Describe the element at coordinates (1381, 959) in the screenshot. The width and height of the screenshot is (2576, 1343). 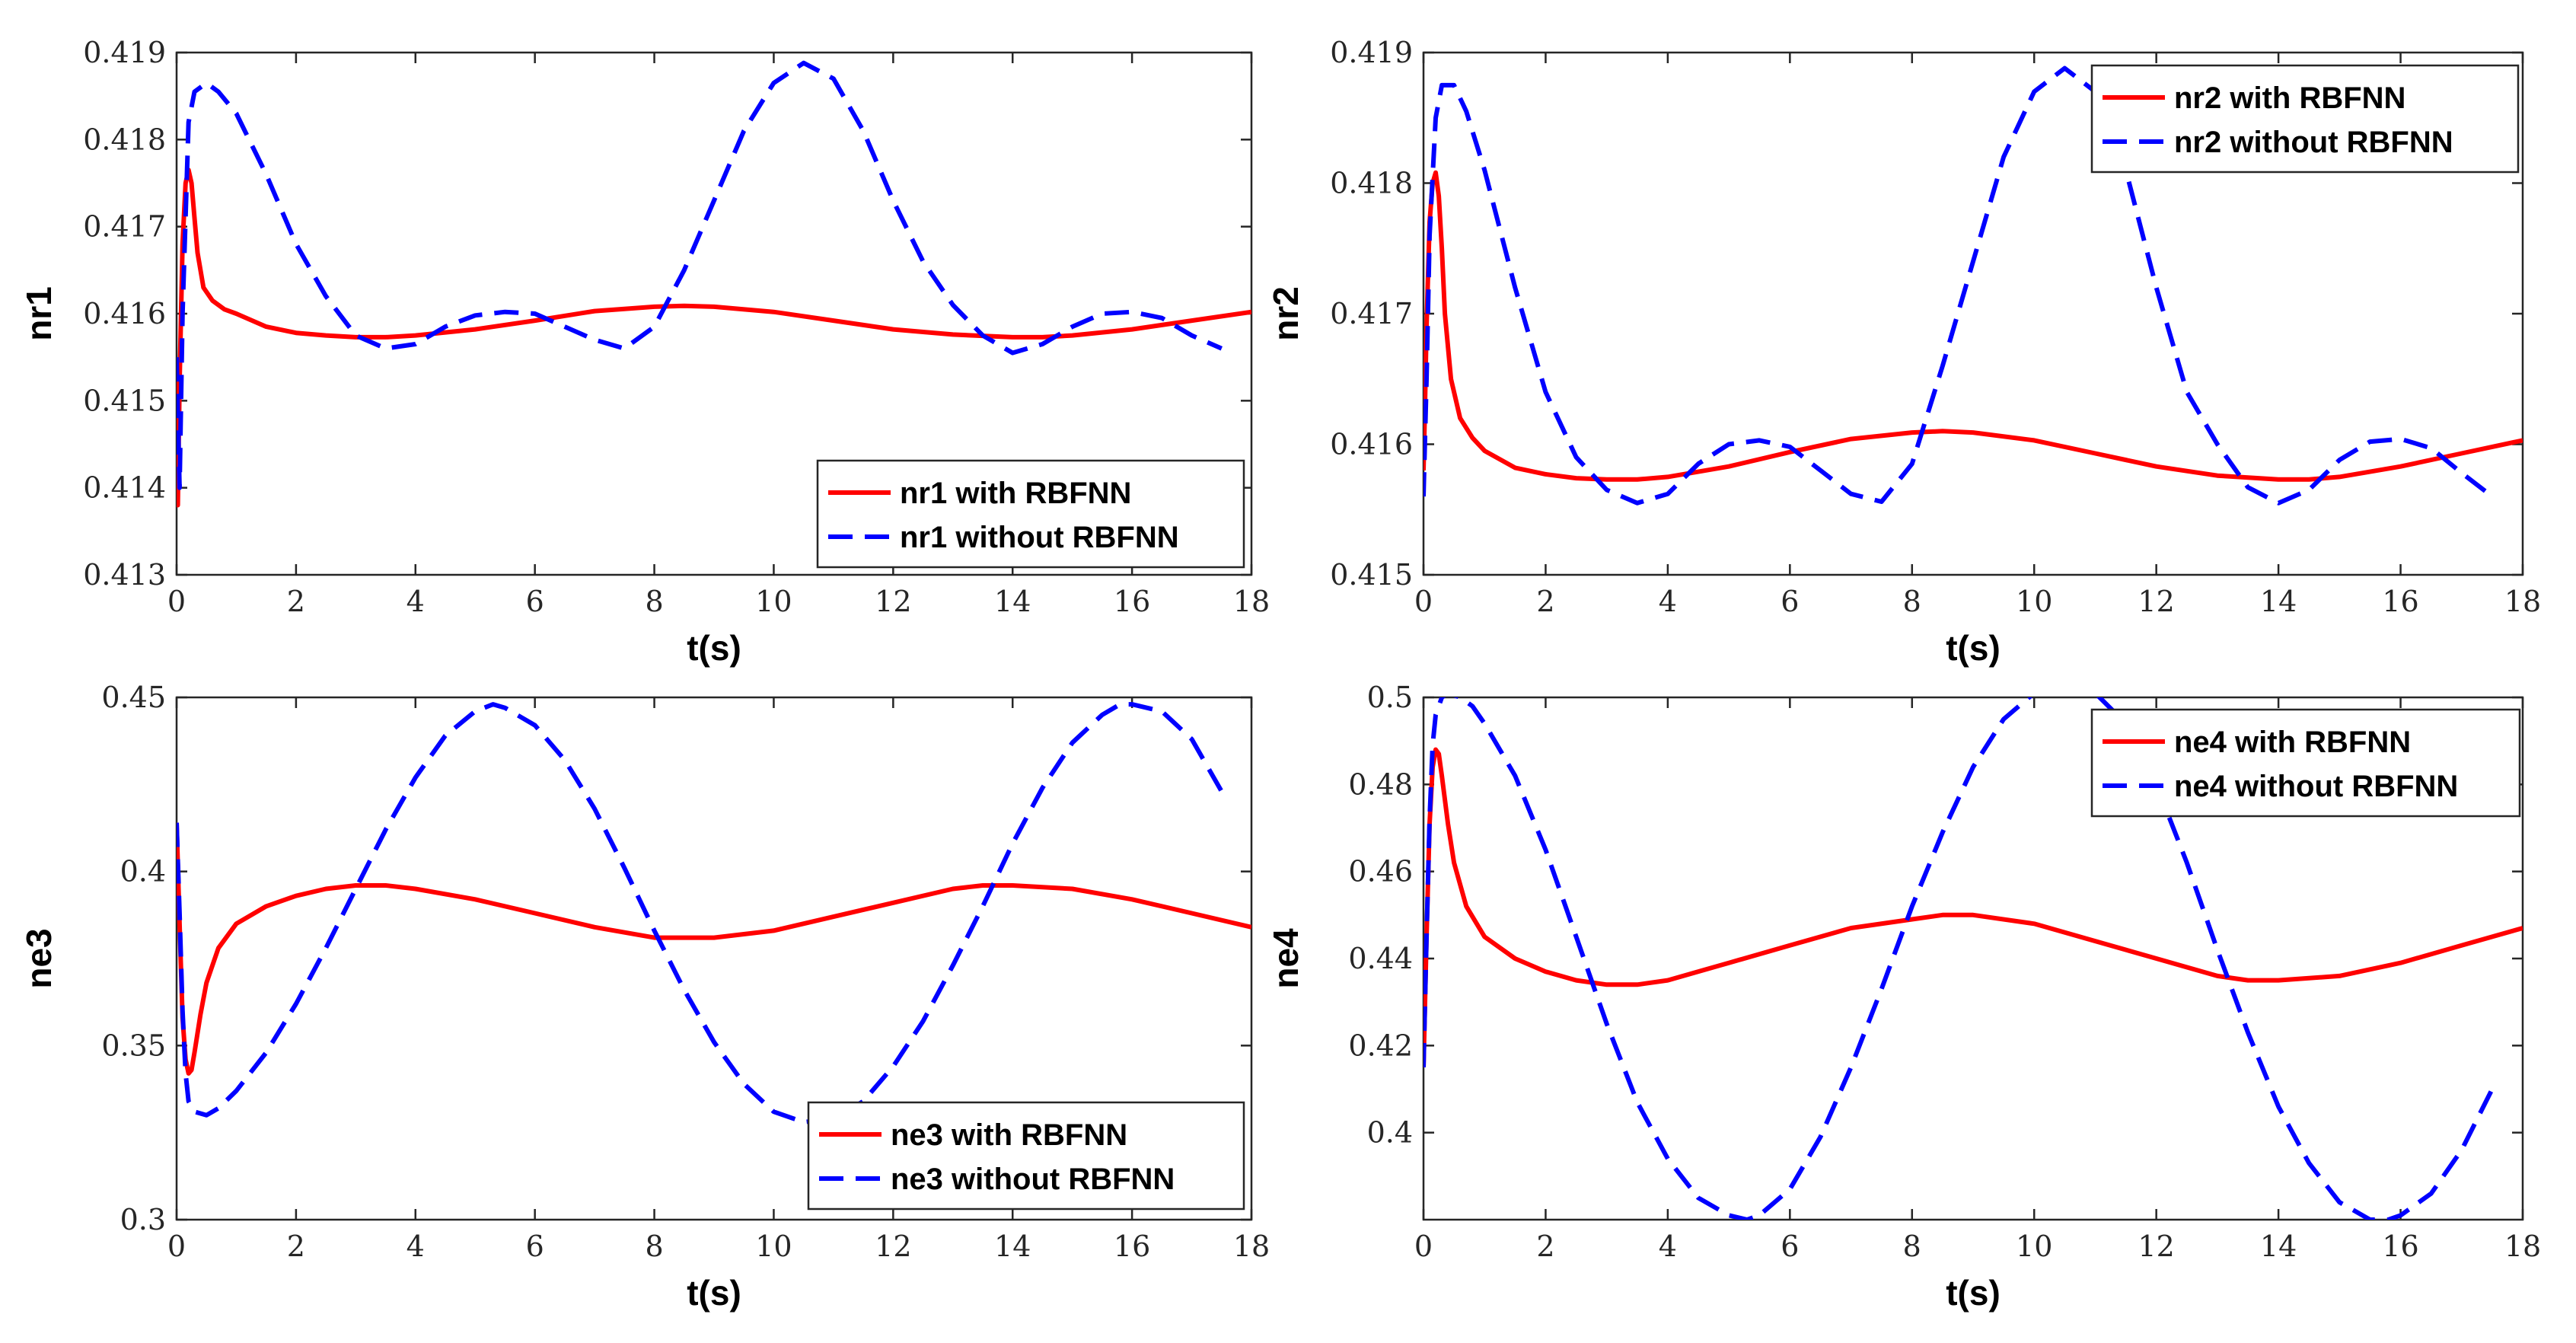
I see `y-tick-label: 0.44` at that location.